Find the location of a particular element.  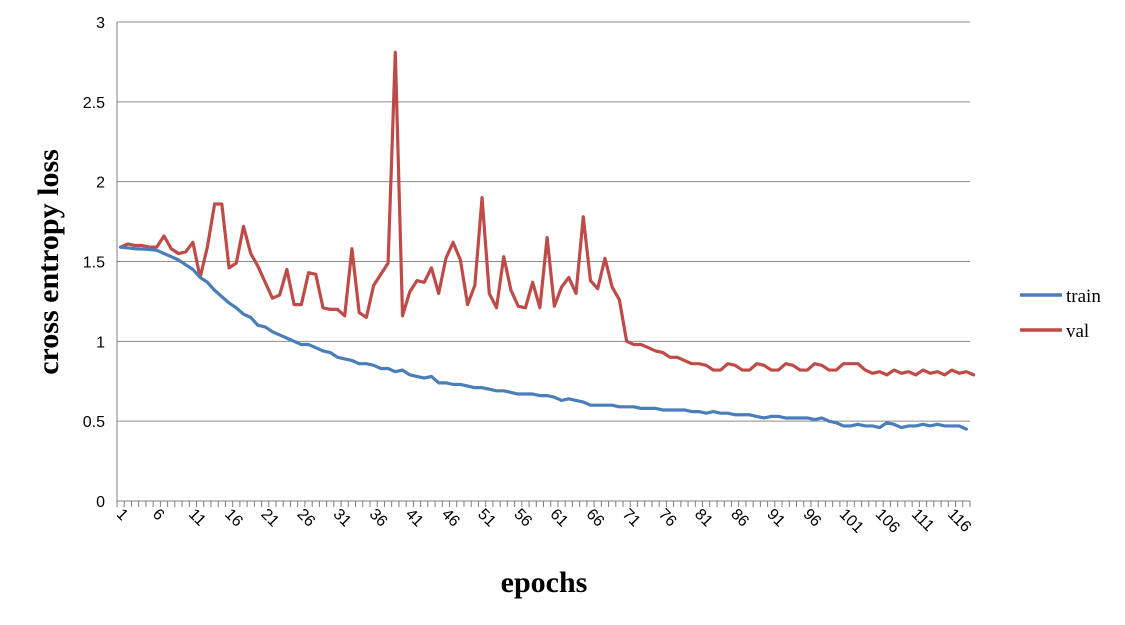

x-tick-label: 66 is located at coordinates (595, 518).